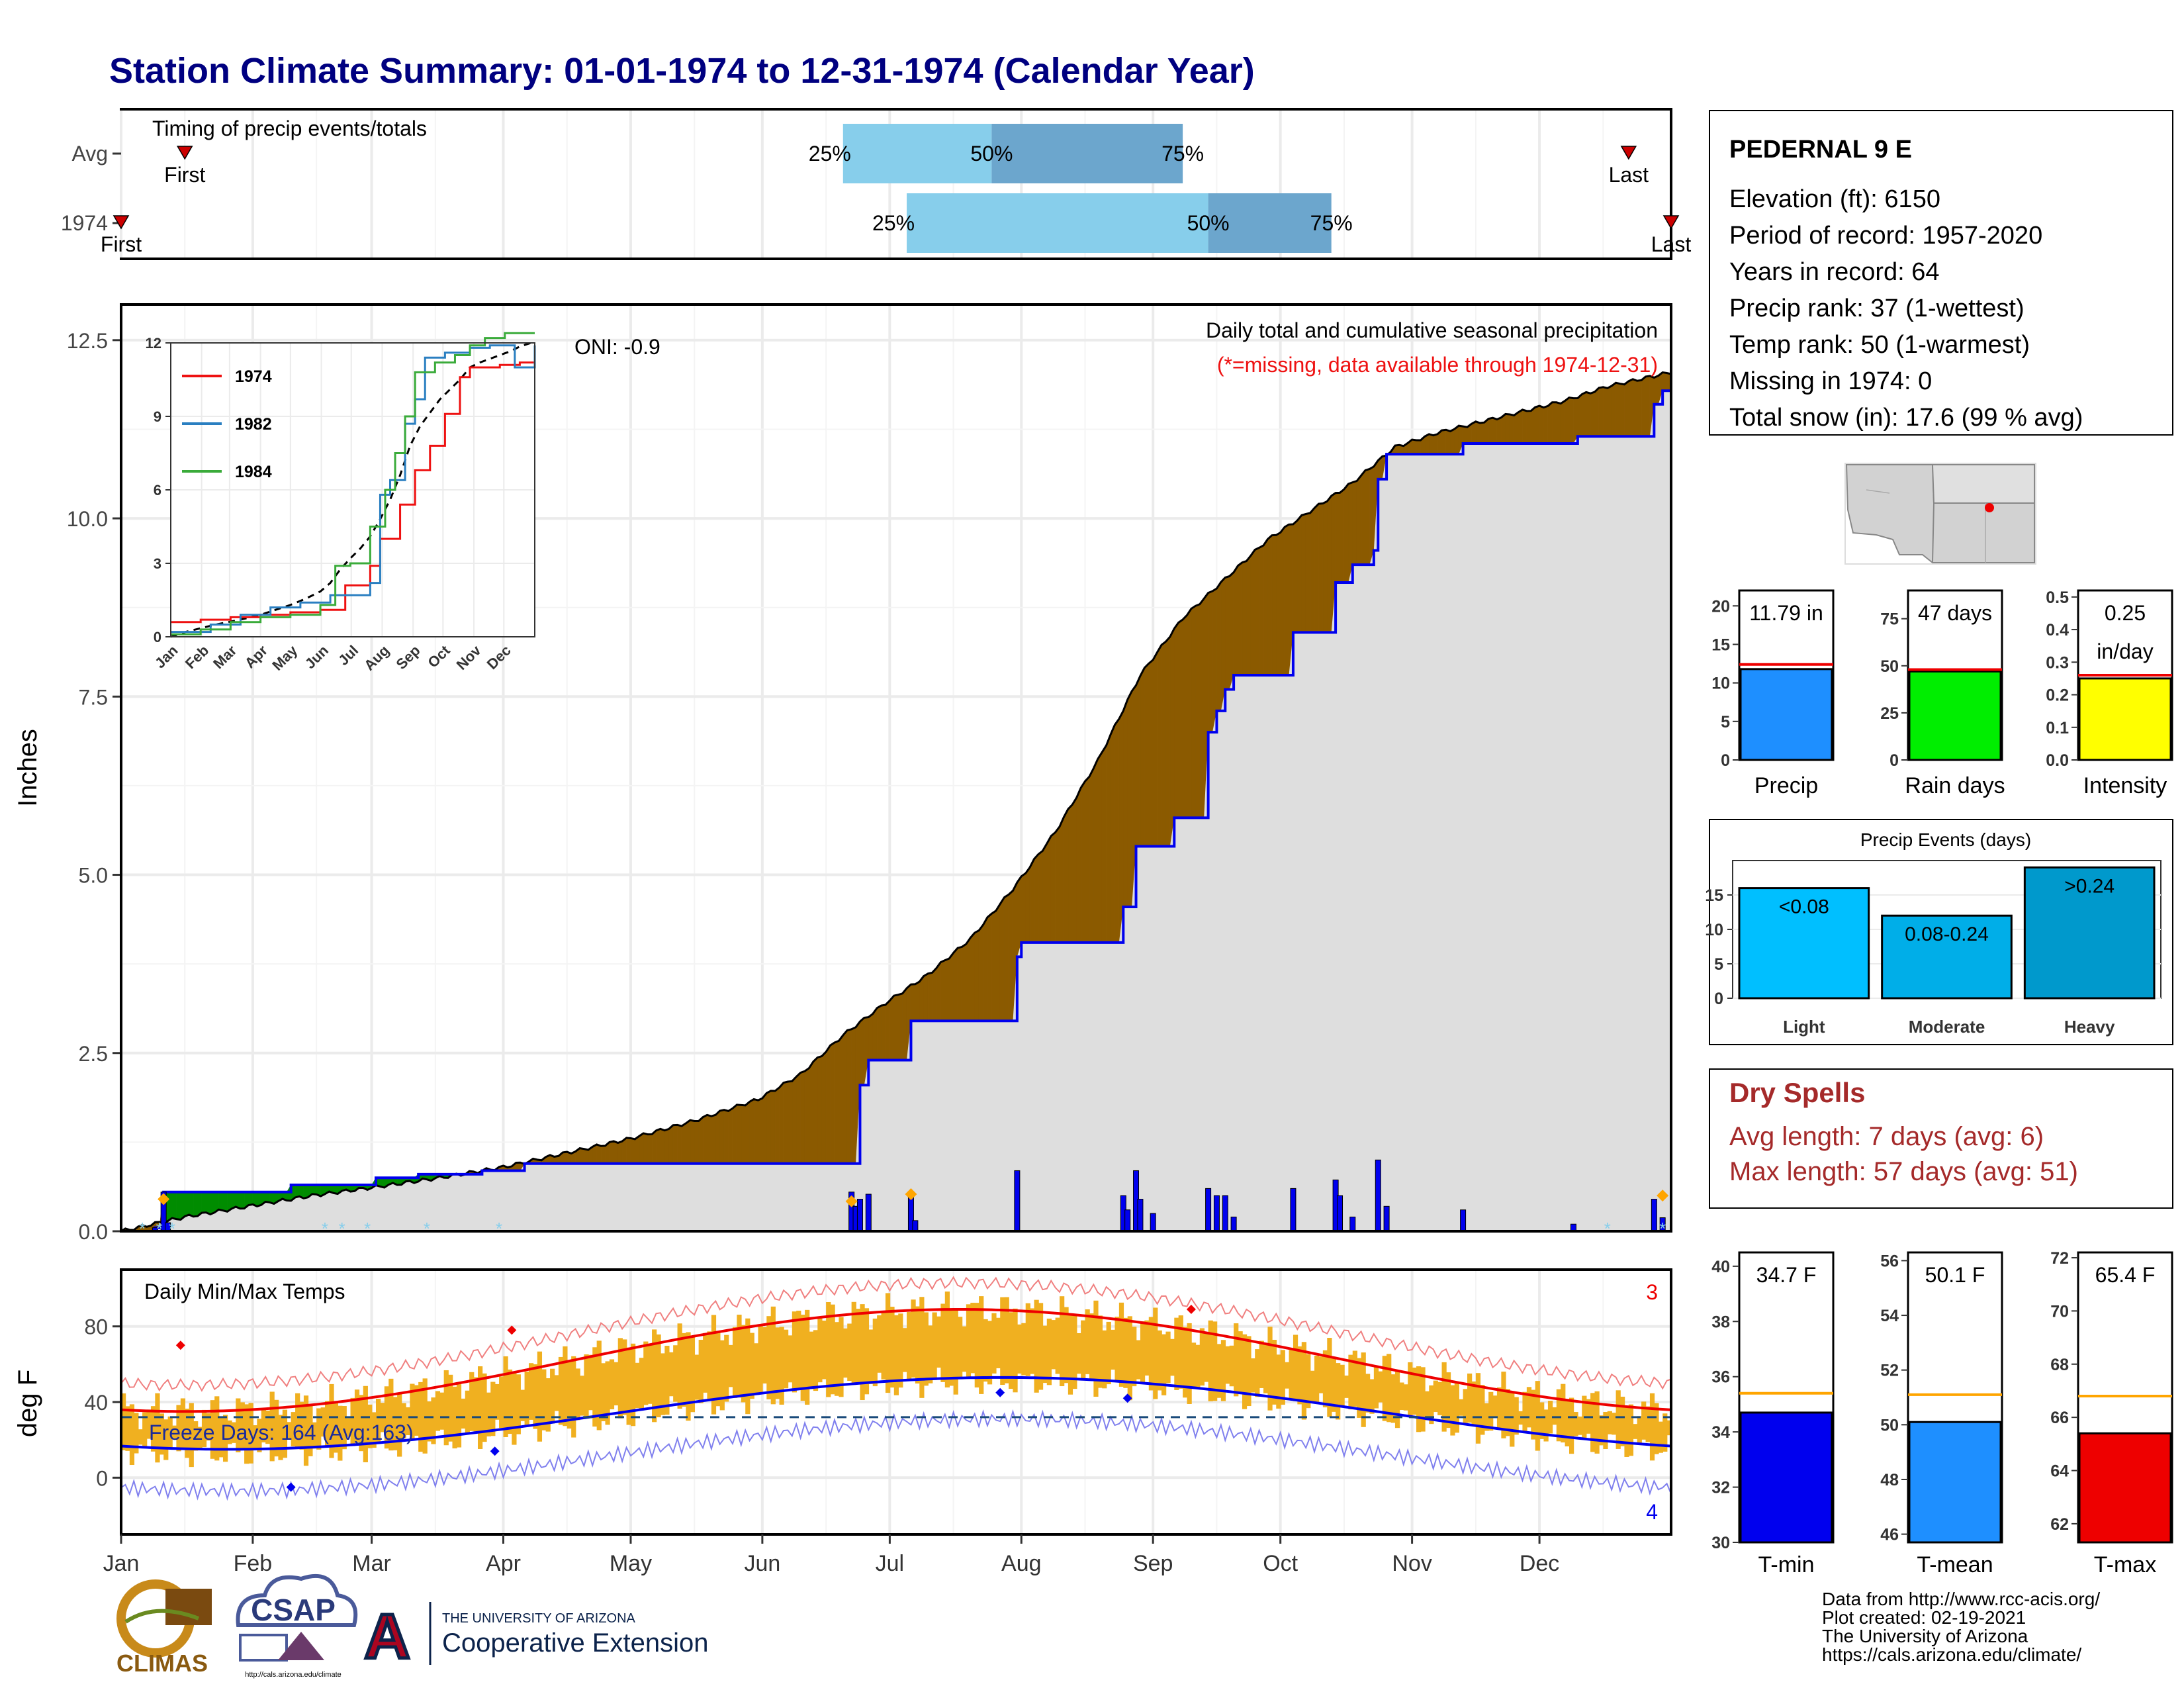  Describe the element at coordinates (890, 1563) in the screenshot. I see `month-label: Jul` at that location.